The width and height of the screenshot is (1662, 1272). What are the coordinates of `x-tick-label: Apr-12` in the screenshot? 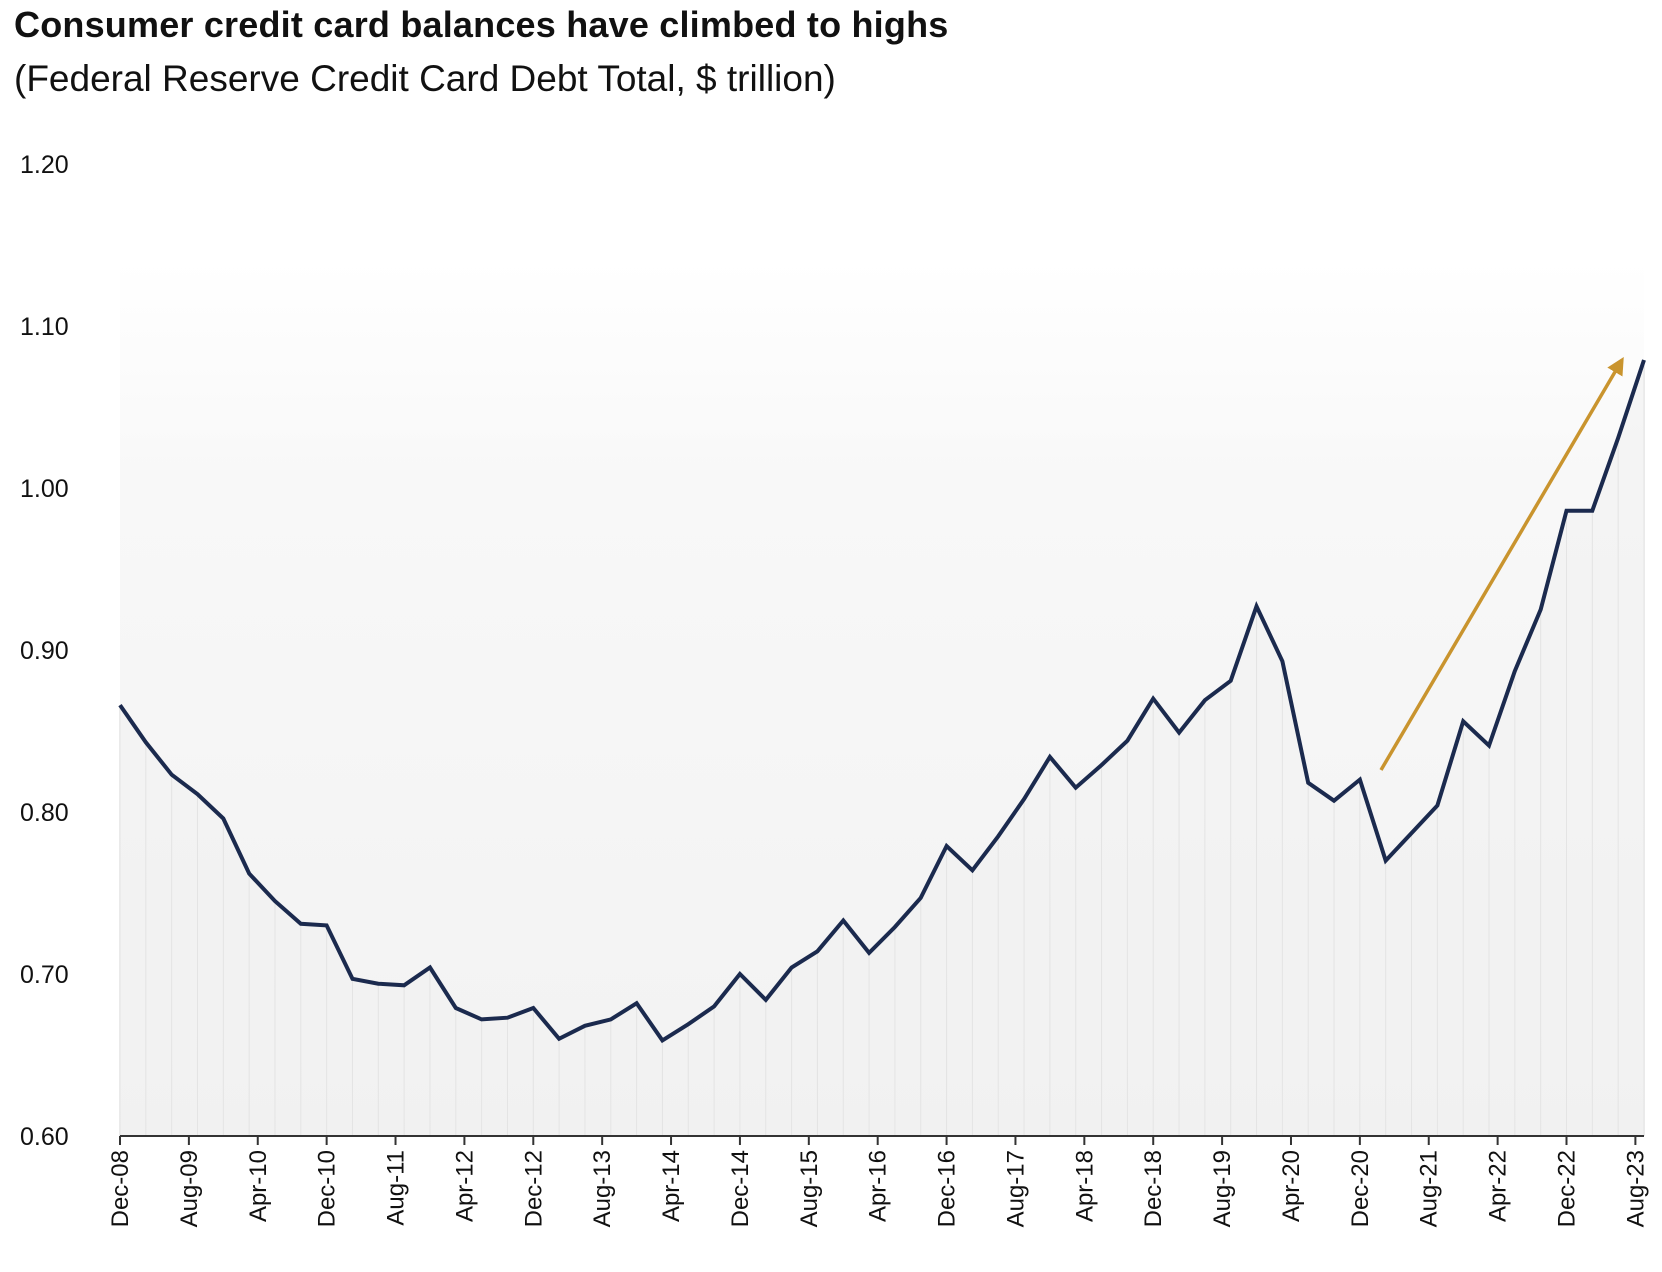 It's located at (464, 1186).